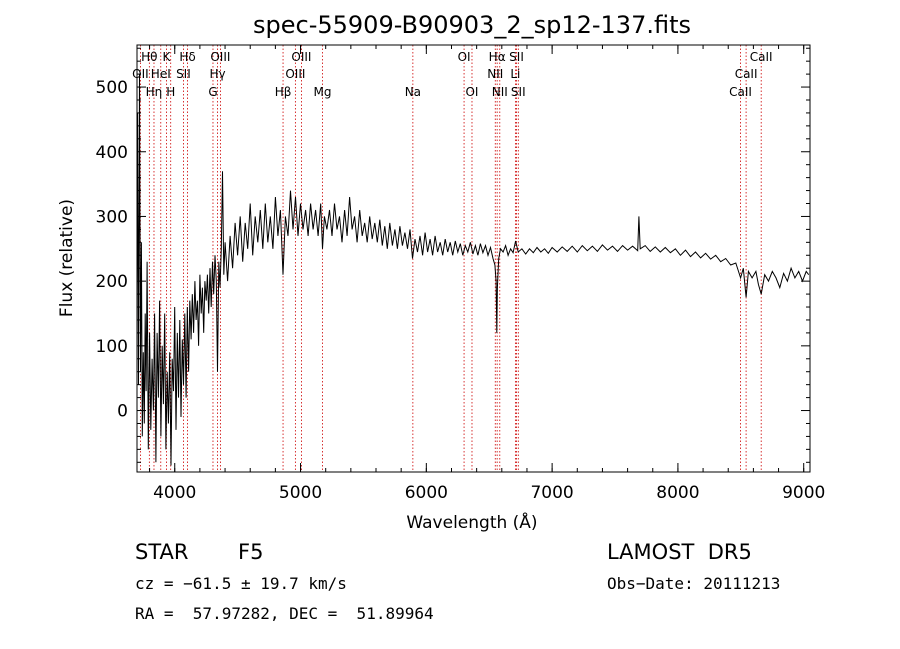 This screenshot has height=649, width=900. Describe the element at coordinates (251, 552) in the screenshot. I see `object-subclass: F5` at that location.